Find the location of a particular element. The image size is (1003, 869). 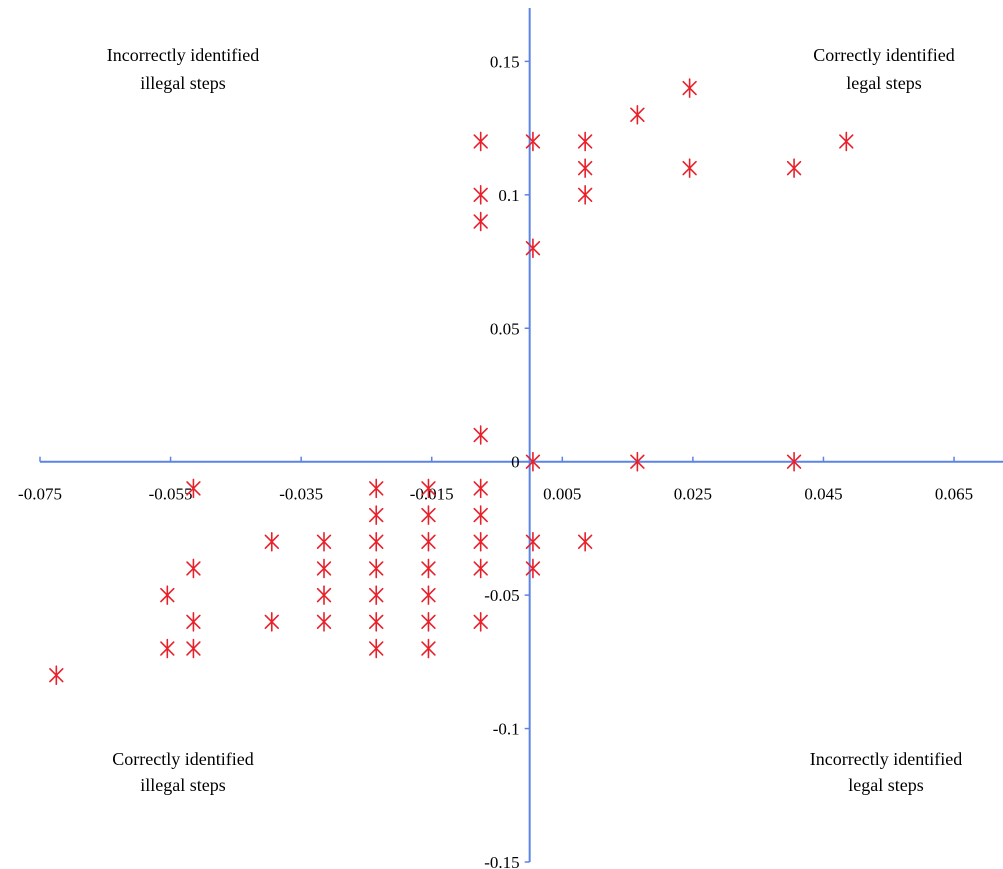

x-tick-label: 0.045 is located at coordinates (823, 494).